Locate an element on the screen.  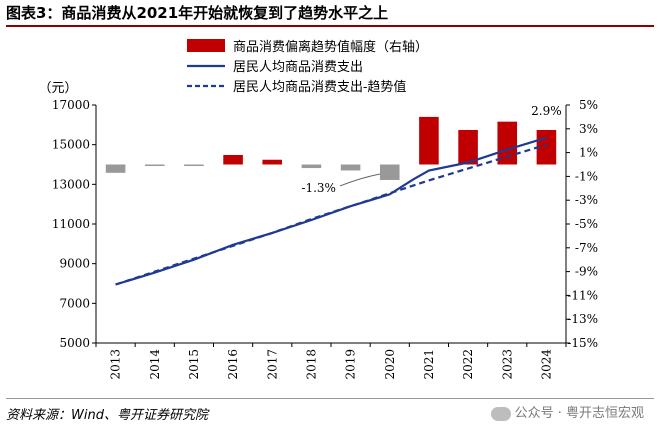
title-rule is located at coordinates (330, 26).